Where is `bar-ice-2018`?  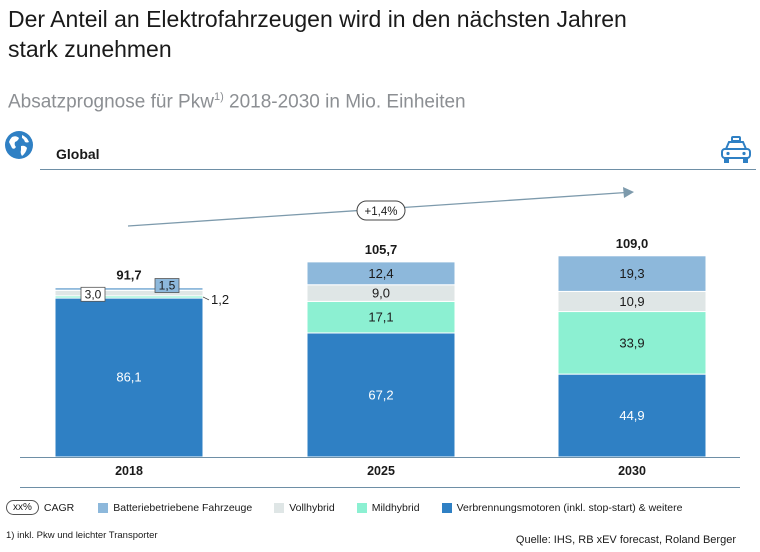 bar-ice-2018 is located at coordinates (129, 377).